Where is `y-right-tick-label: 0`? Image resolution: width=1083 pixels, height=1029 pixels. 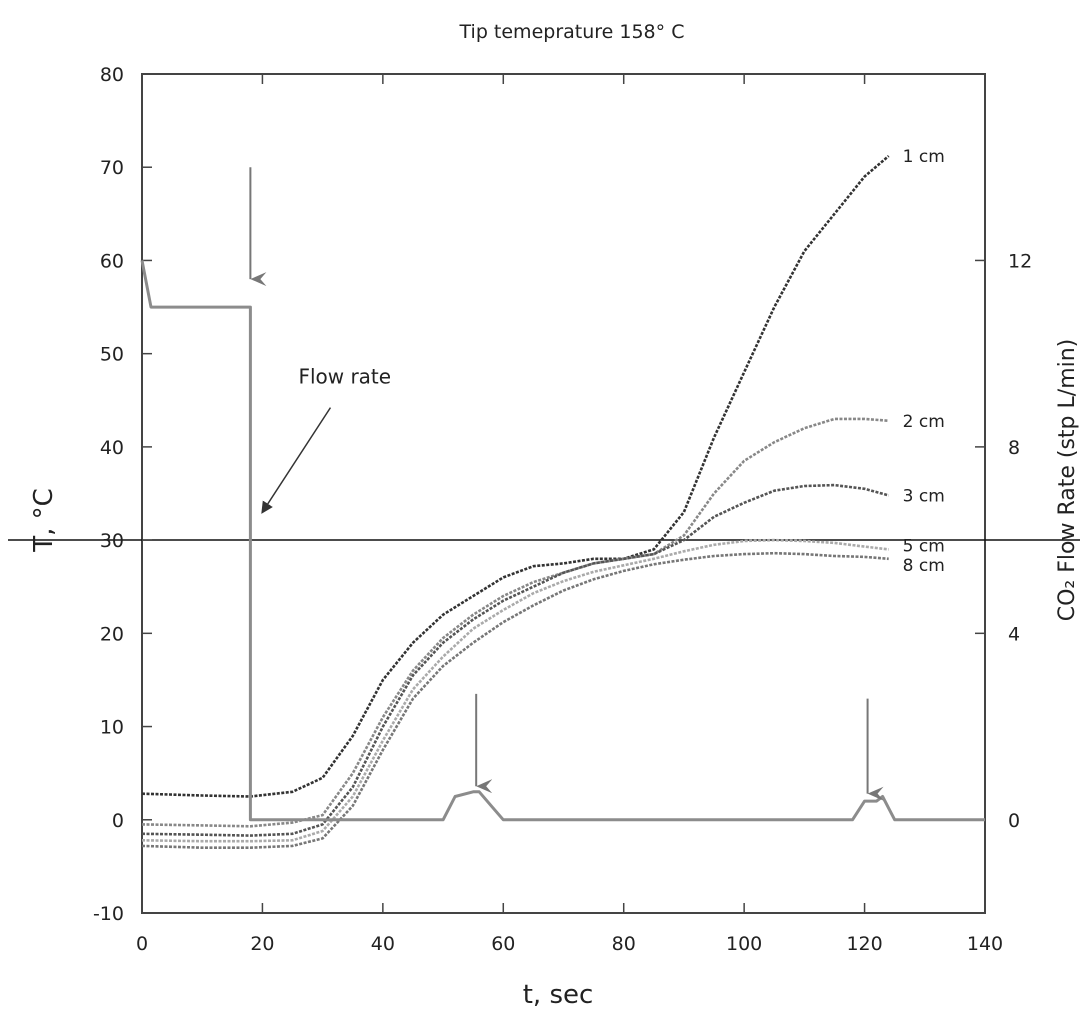 y-right-tick-label: 0 is located at coordinates (1014, 821).